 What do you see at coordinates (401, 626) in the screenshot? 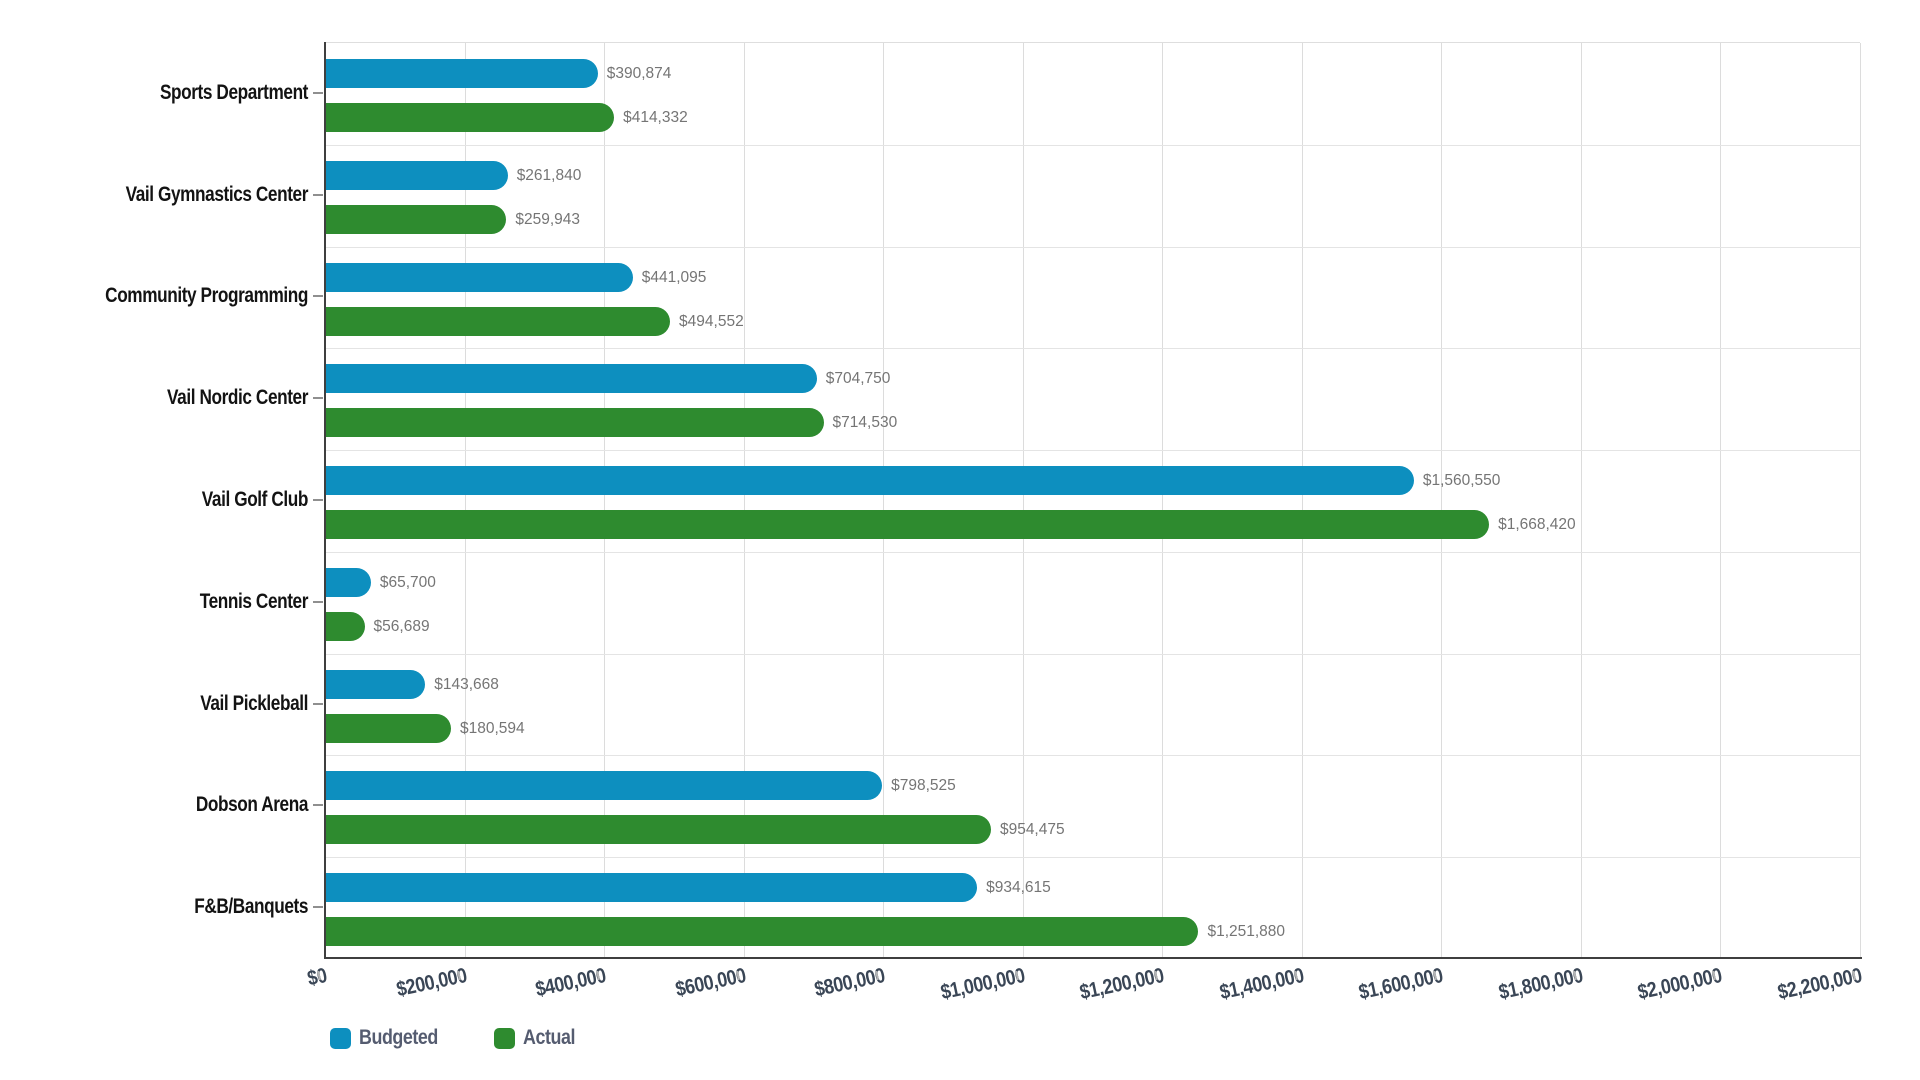
I see `bar-value-label: $56,689` at bounding box center [401, 626].